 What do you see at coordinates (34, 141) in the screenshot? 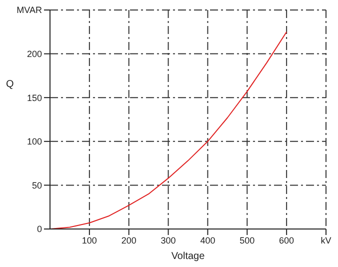
I see `y-tick-label: 100` at bounding box center [34, 141].